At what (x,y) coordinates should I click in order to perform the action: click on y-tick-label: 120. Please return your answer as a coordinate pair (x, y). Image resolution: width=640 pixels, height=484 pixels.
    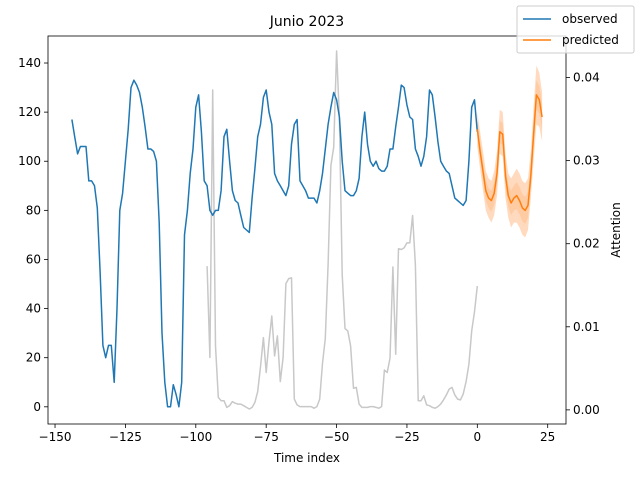
    Looking at the image, I should click on (29, 112).